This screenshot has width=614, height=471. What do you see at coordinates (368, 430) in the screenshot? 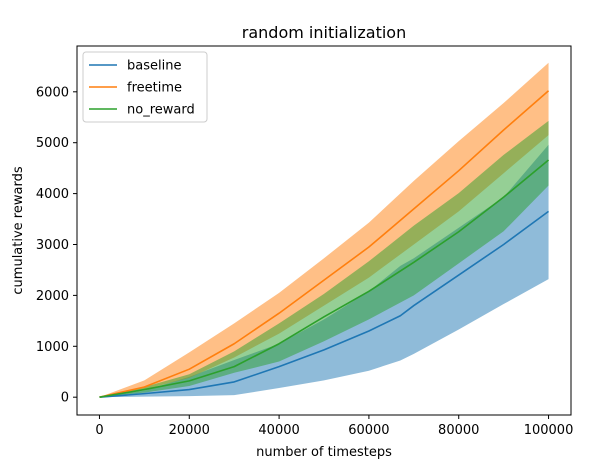
I see `x-tick-label: 60000` at bounding box center [368, 430].